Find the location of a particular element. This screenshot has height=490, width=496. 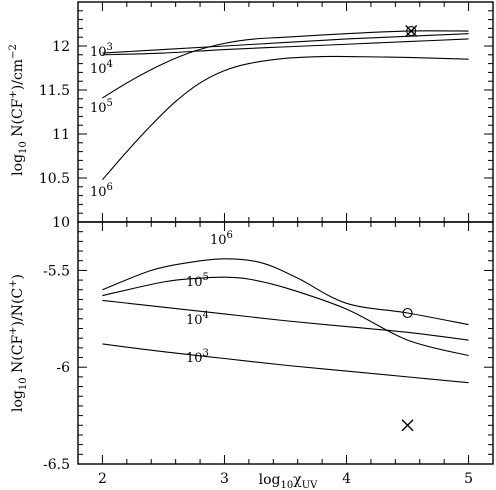

top-y-tick-label: 10 is located at coordinates (61, 223).